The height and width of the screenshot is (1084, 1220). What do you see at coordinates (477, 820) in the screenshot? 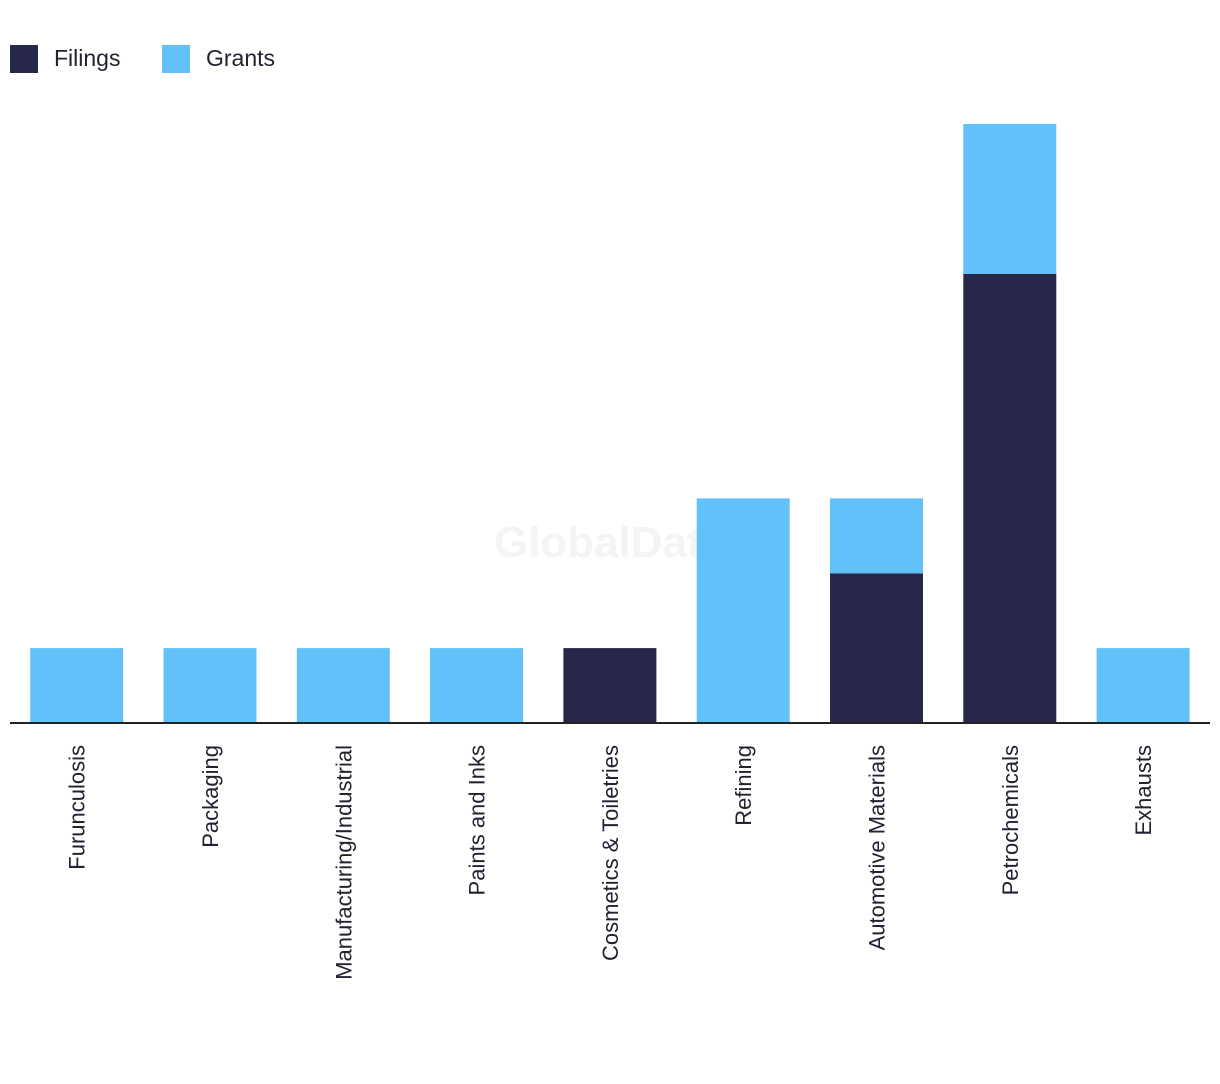
I see `tick-label-paints-and-inks: Paints and Inks` at bounding box center [477, 820].